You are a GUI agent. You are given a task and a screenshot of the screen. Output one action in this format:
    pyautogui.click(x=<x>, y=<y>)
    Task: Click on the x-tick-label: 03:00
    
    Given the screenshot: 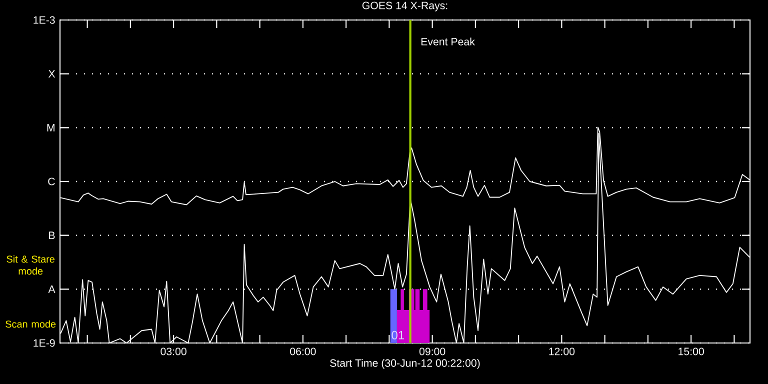 What is the action you would take?
    pyautogui.click(x=173, y=352)
    